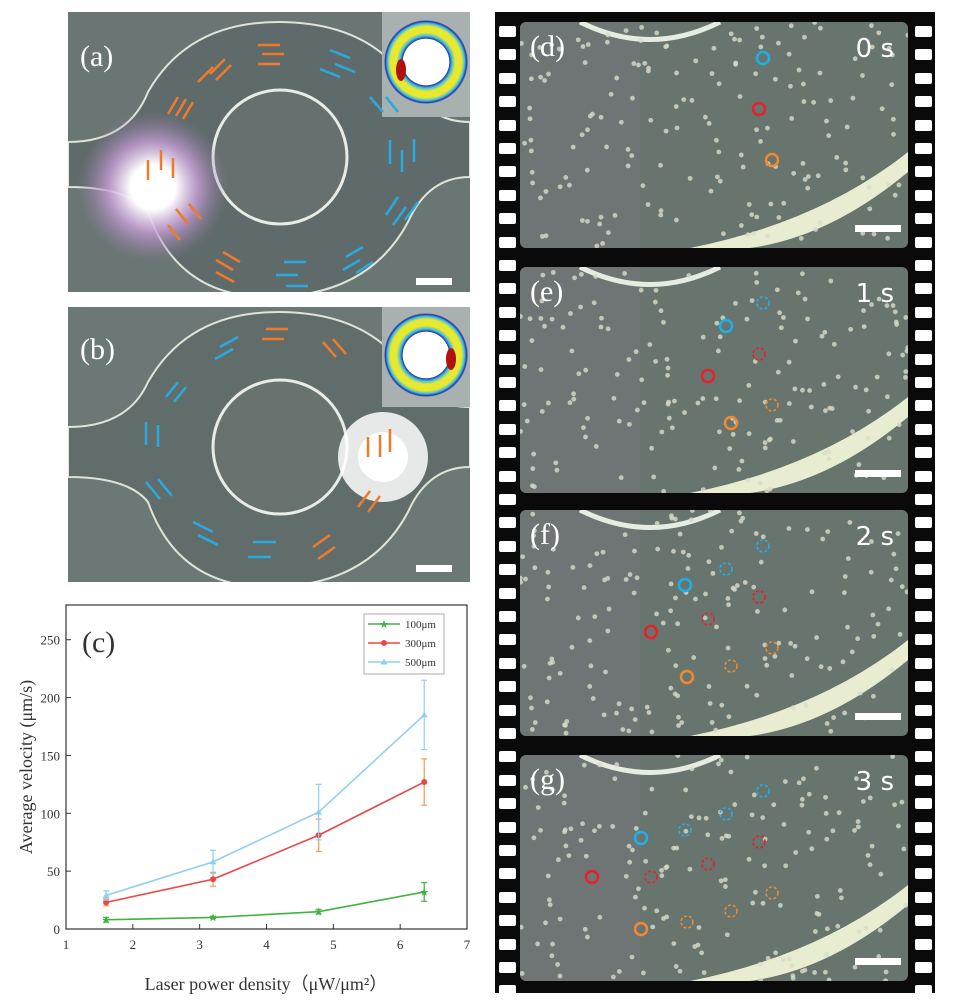 Image resolution: width=955 pixels, height=1005 pixels. I want to click on x-tick-label: 5, so click(333, 944).